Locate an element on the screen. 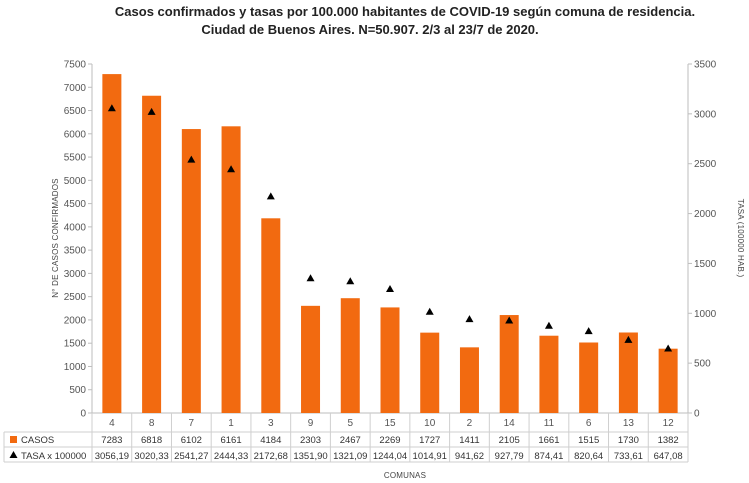 This screenshot has width=749, height=483. table-cell-casos: 6818 is located at coordinates (151, 440).